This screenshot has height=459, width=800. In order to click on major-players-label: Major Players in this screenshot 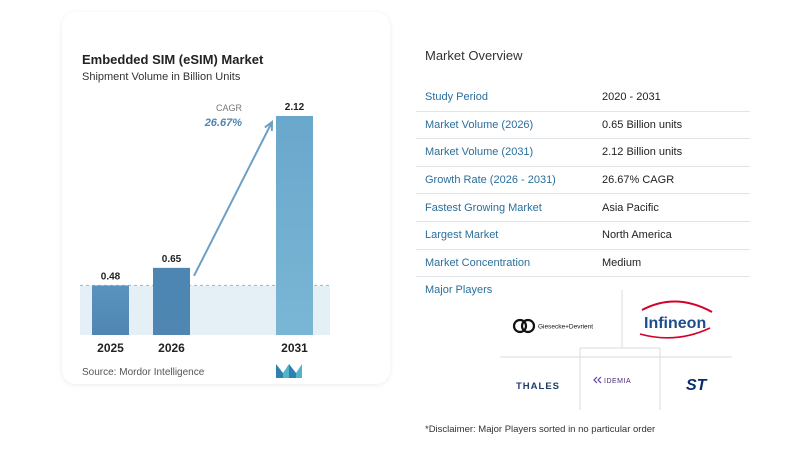, I will do `click(459, 290)`.